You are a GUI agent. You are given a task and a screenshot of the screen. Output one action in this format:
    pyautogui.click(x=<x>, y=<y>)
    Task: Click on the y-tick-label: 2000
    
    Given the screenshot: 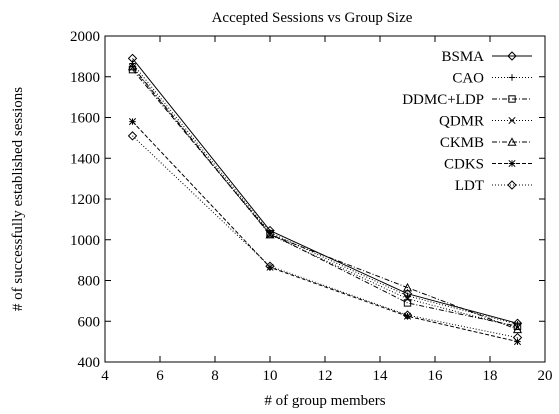 What is the action you would take?
    pyautogui.click(x=85, y=37)
    